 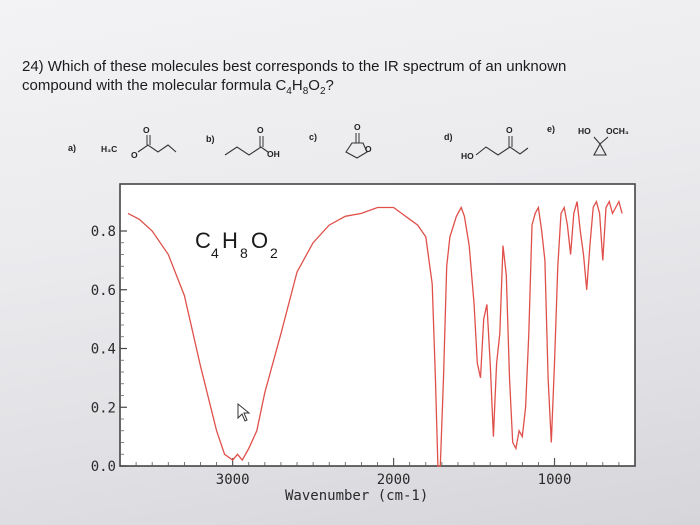 I want to click on choice-d-atom-o-carbonyl: O, so click(x=509, y=130).